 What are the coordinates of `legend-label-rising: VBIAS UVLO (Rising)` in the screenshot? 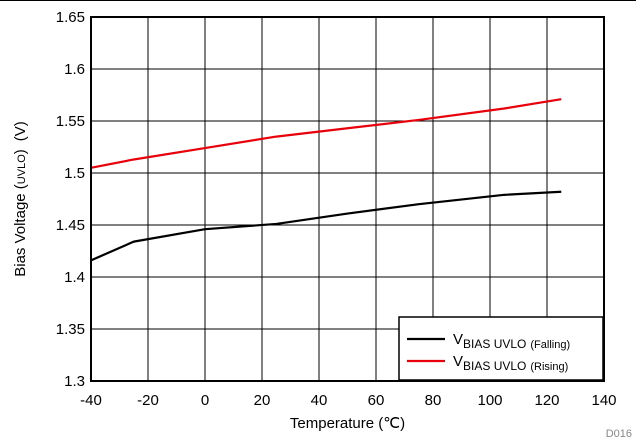 It's located at (510, 363).